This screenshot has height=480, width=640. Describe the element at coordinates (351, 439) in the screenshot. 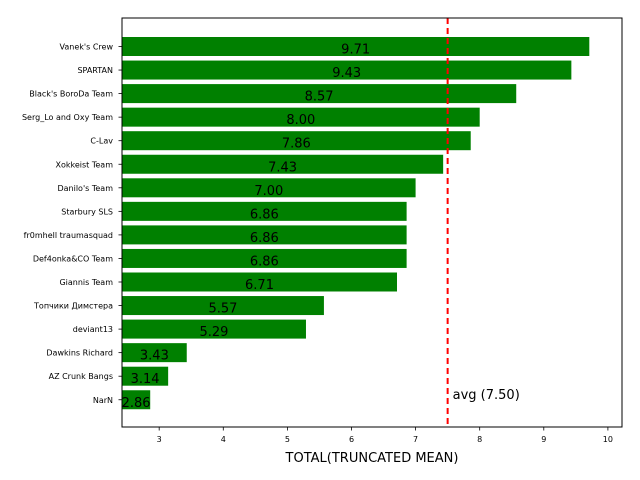

I see `x-tick-label: 6` at that location.